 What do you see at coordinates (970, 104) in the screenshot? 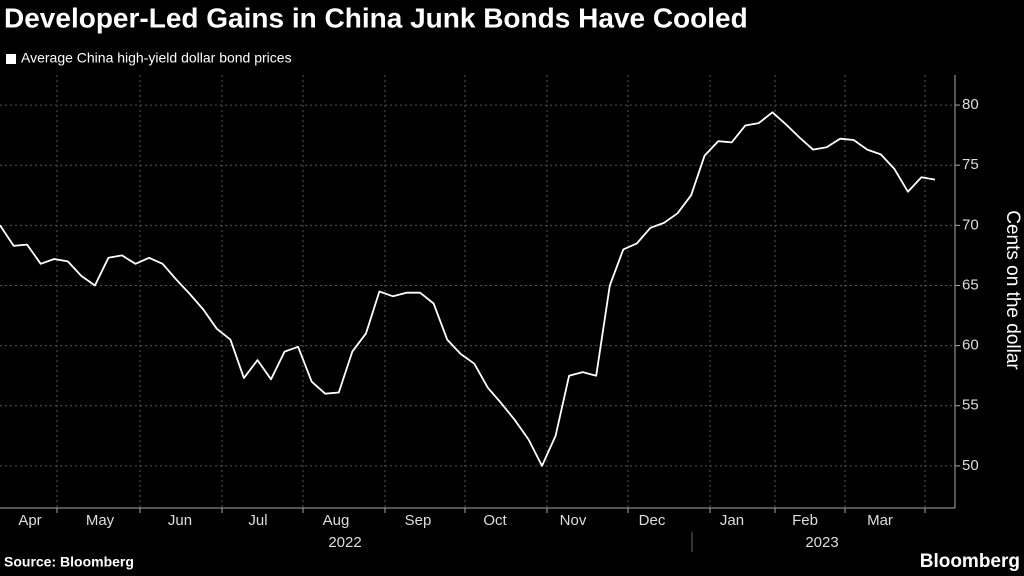
I see `y-tick-label: 80` at bounding box center [970, 104].